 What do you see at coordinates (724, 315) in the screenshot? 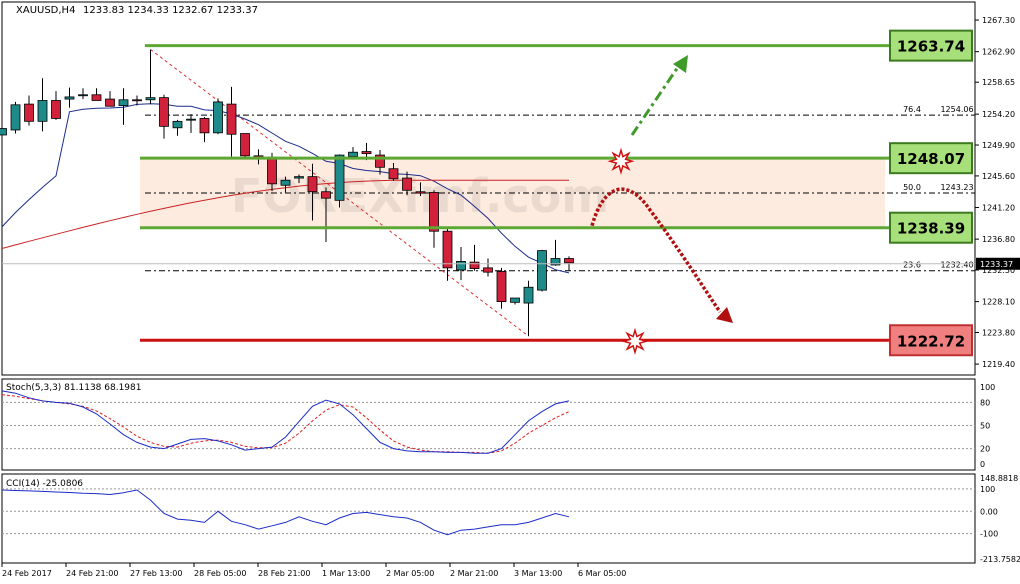
I see `bearish-arrow-head` at bounding box center [724, 315].